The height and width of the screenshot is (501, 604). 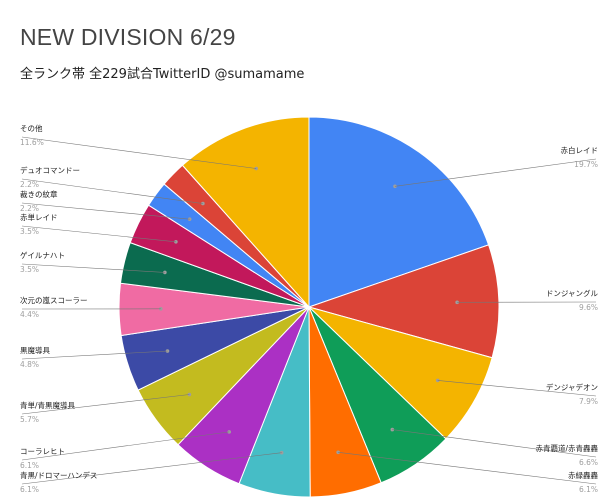 What do you see at coordinates (29, 419) in the screenshot?
I see `slice-percent-label: 5.7%` at bounding box center [29, 419].